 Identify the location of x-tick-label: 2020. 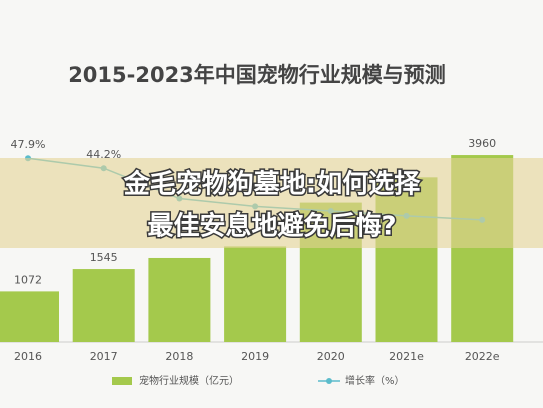
(331, 356).